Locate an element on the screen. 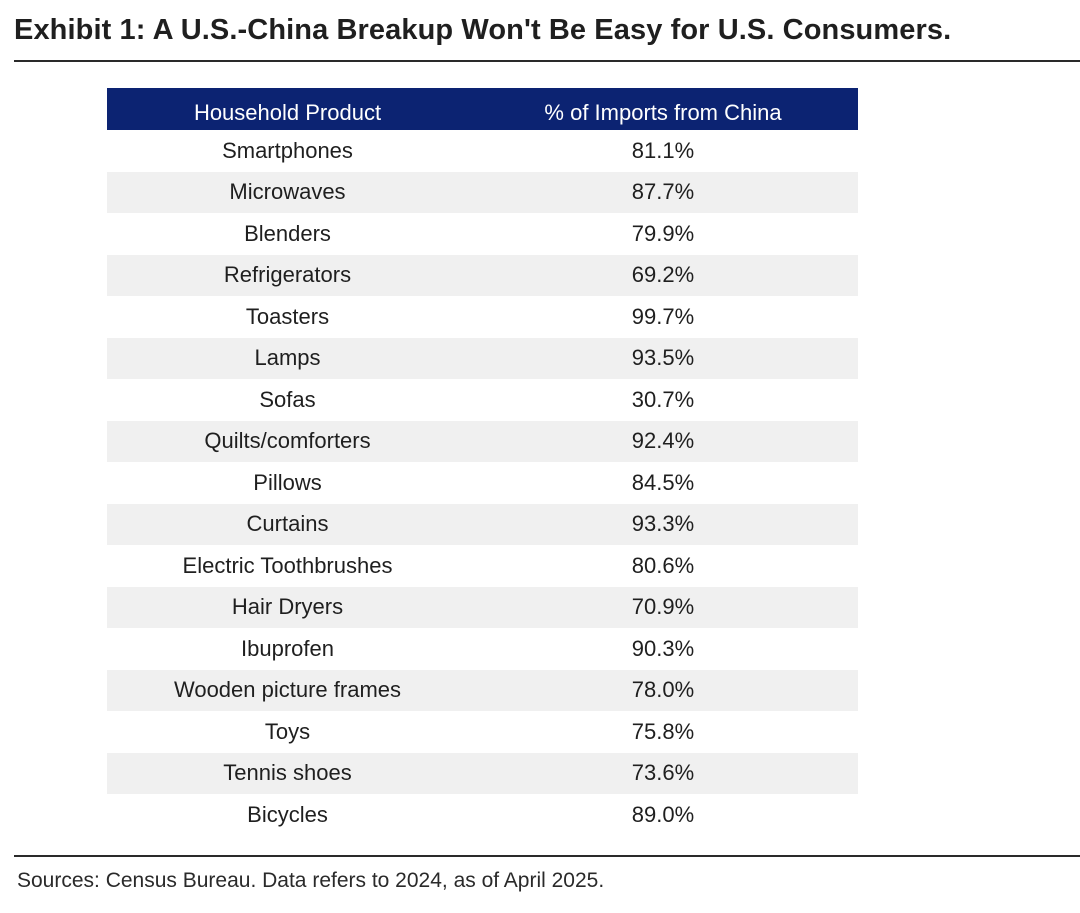 The image size is (1080, 913). table-row: Microwaves 87.7% is located at coordinates (482, 192).